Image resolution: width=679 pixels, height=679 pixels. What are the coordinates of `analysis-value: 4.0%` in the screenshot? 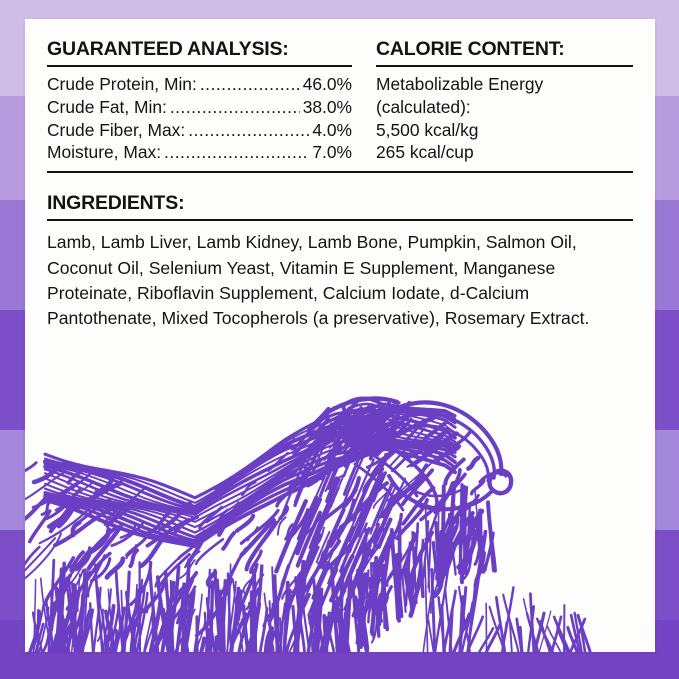 It's located at (332, 129).